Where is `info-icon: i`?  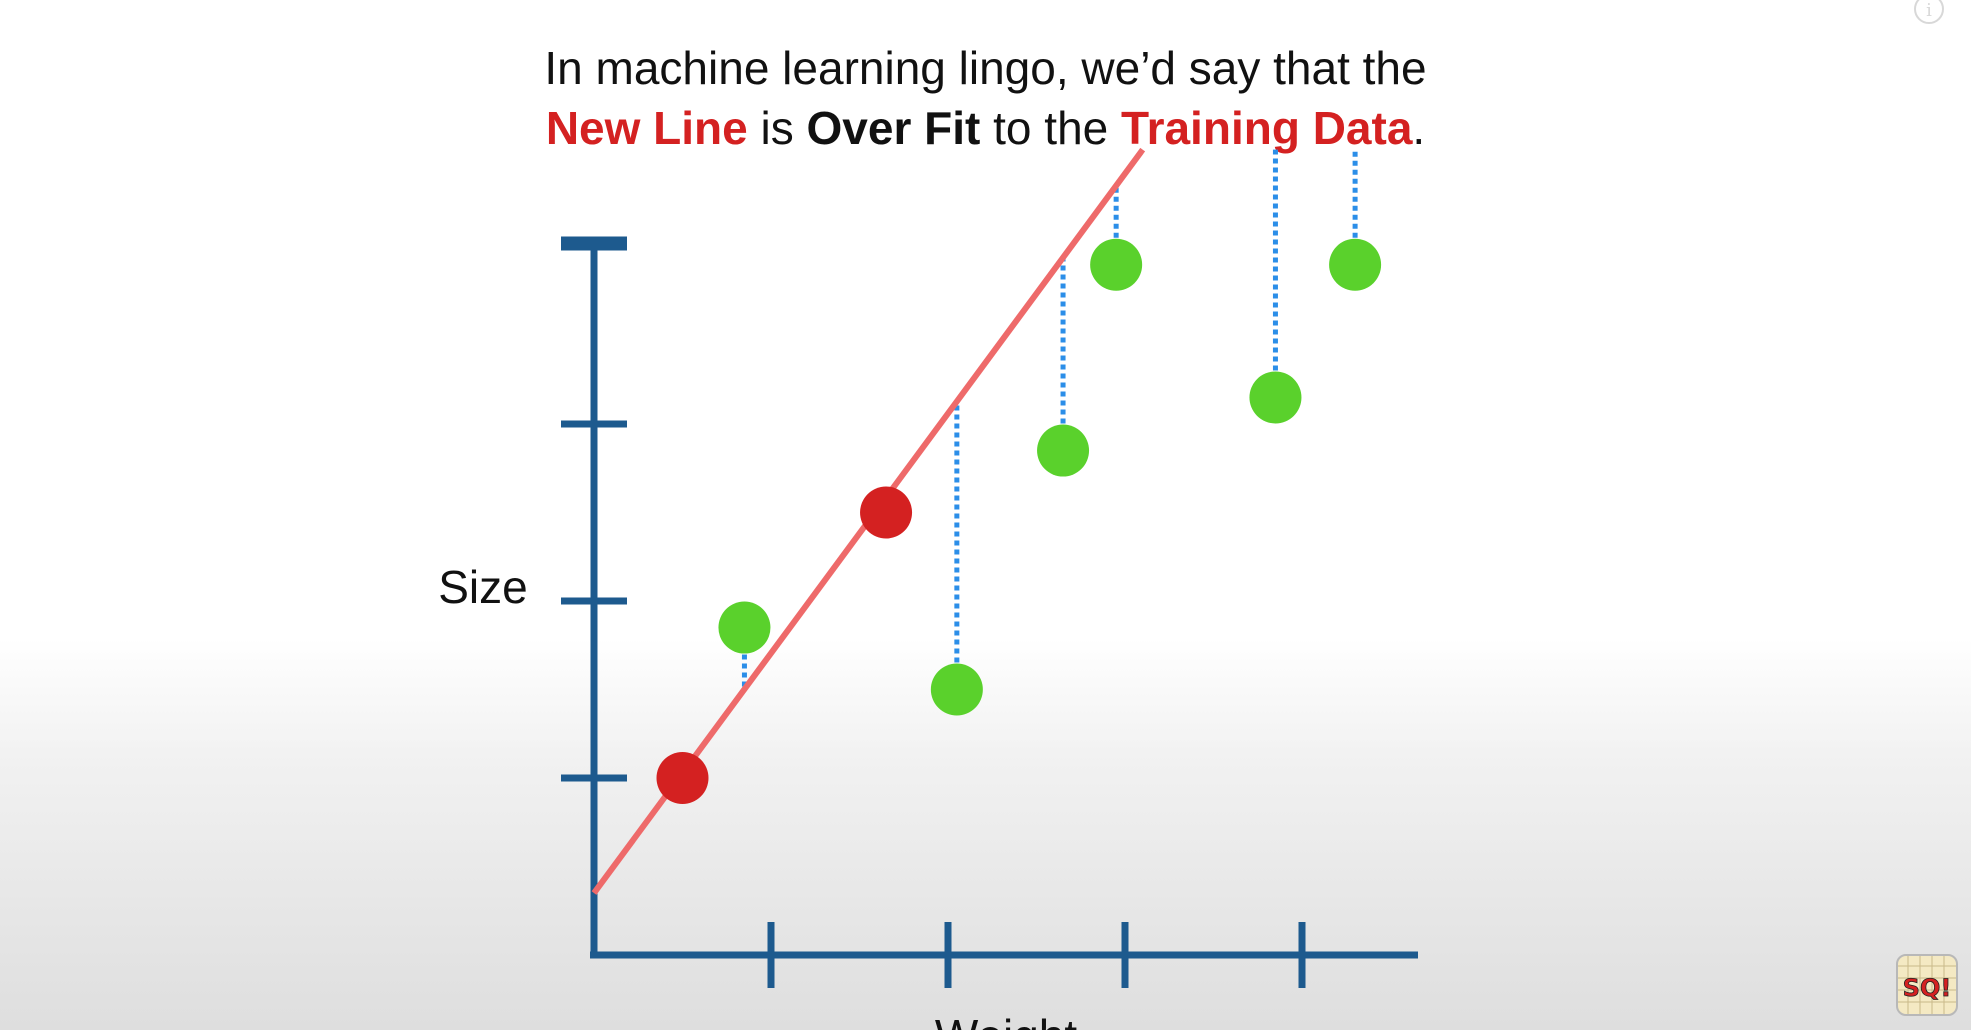 info-icon: i is located at coordinates (1929, 12).